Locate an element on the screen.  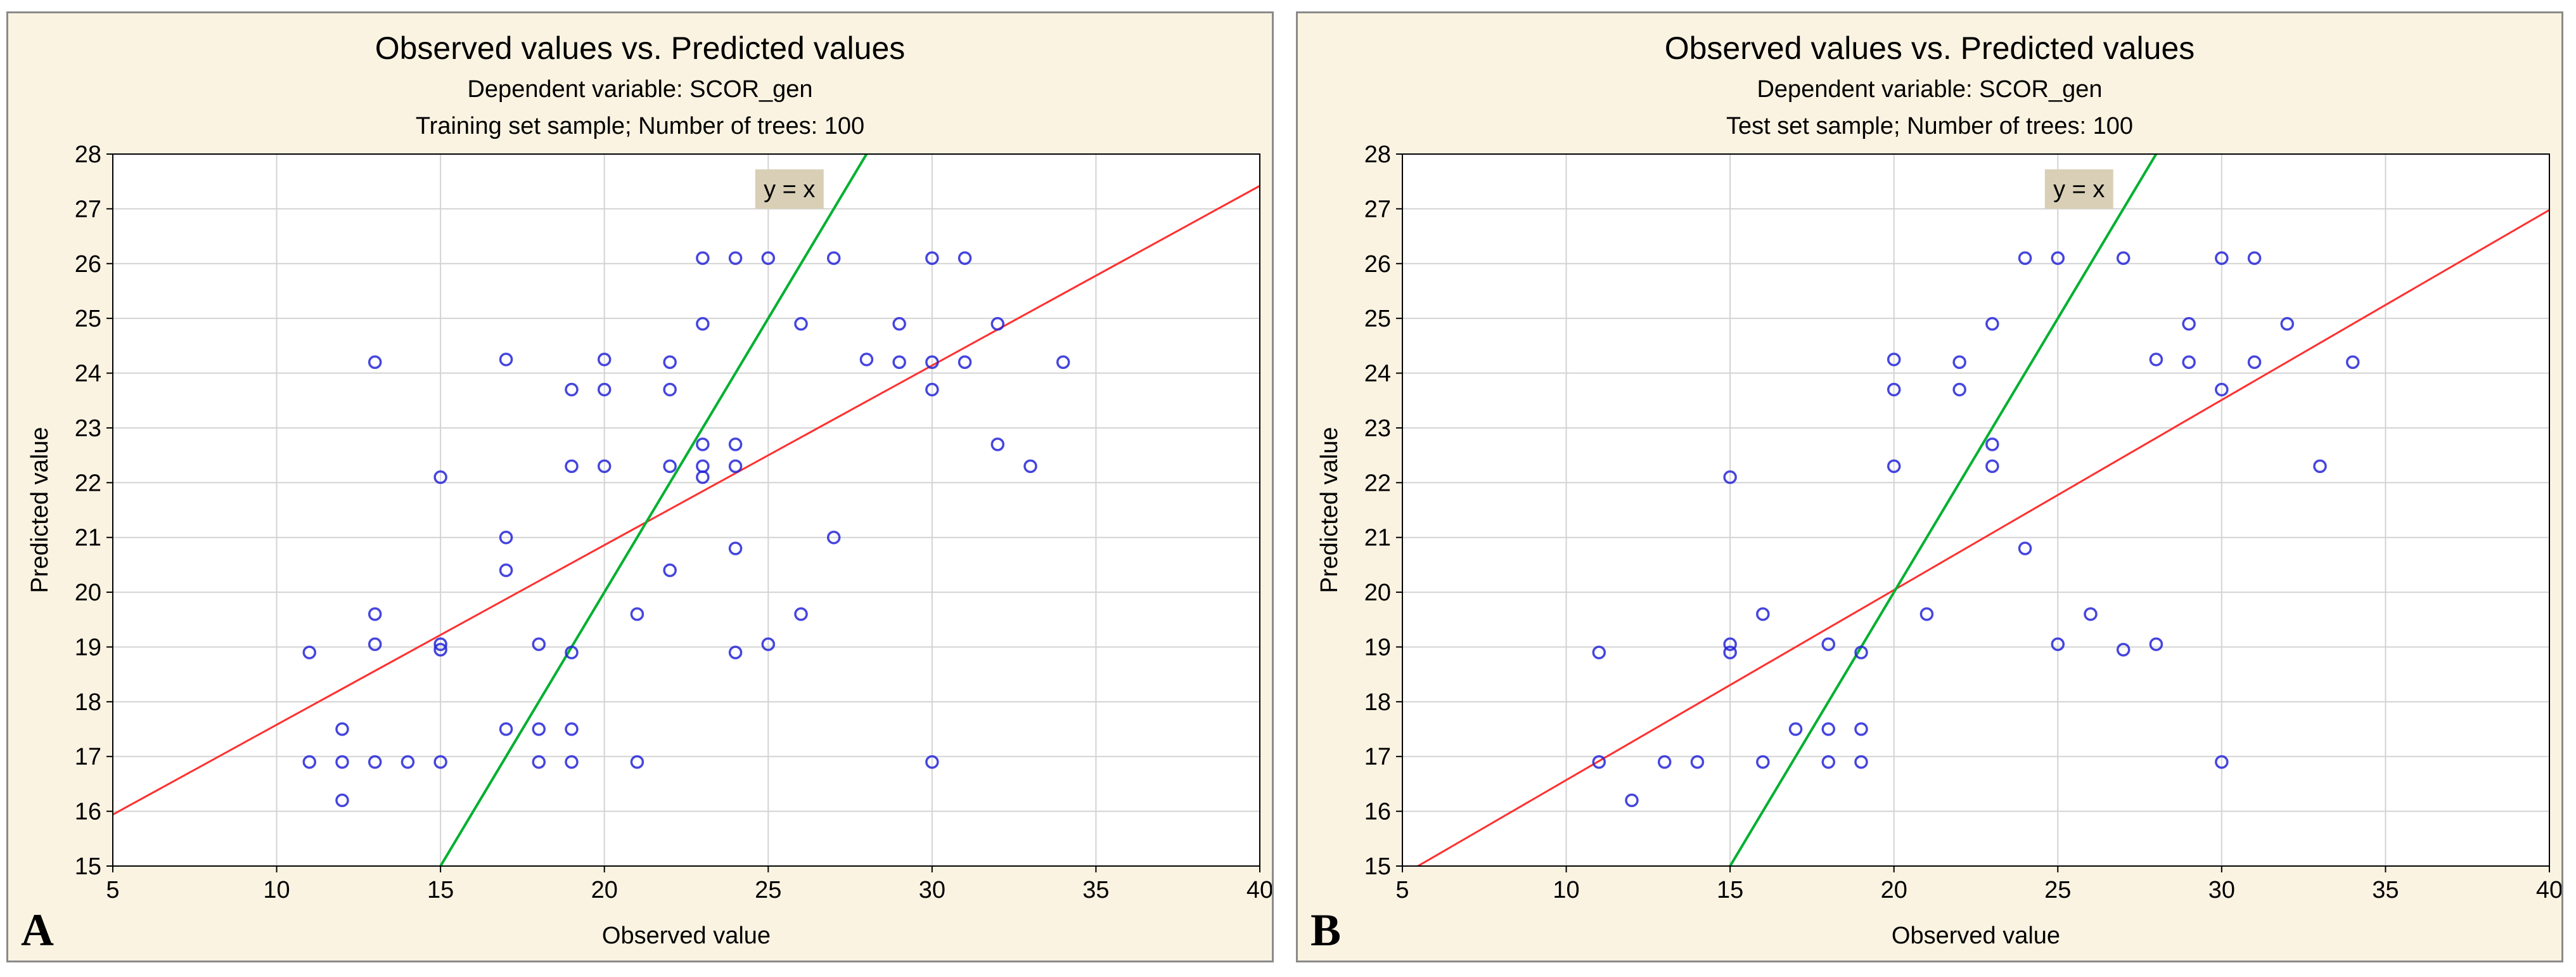
y-tick-label: 20 is located at coordinates (1377, 592).